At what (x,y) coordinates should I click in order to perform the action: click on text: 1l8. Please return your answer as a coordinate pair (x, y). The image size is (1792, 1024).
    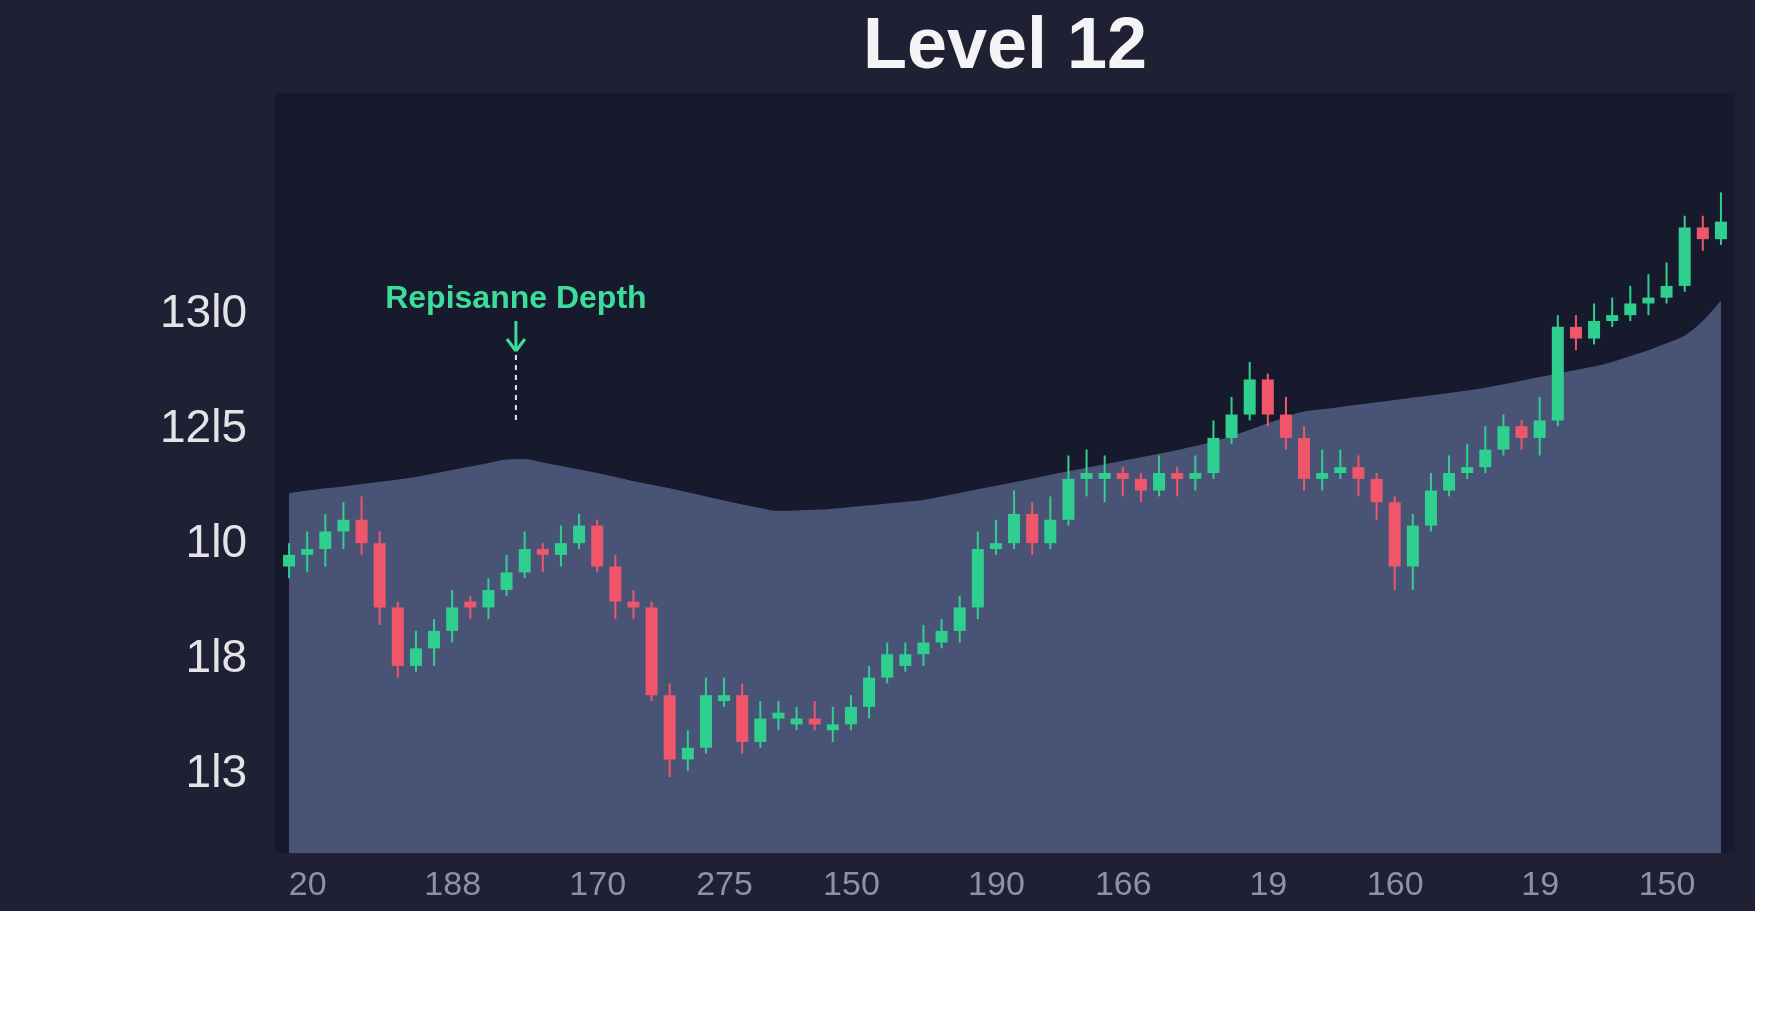
    Looking at the image, I should click on (216, 656).